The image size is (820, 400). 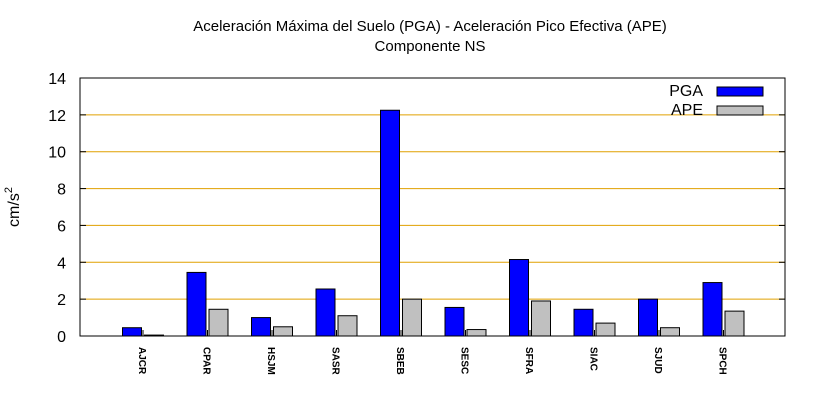 What do you see at coordinates (686, 91) in the screenshot?
I see `legend-label-pga: PGA` at bounding box center [686, 91].